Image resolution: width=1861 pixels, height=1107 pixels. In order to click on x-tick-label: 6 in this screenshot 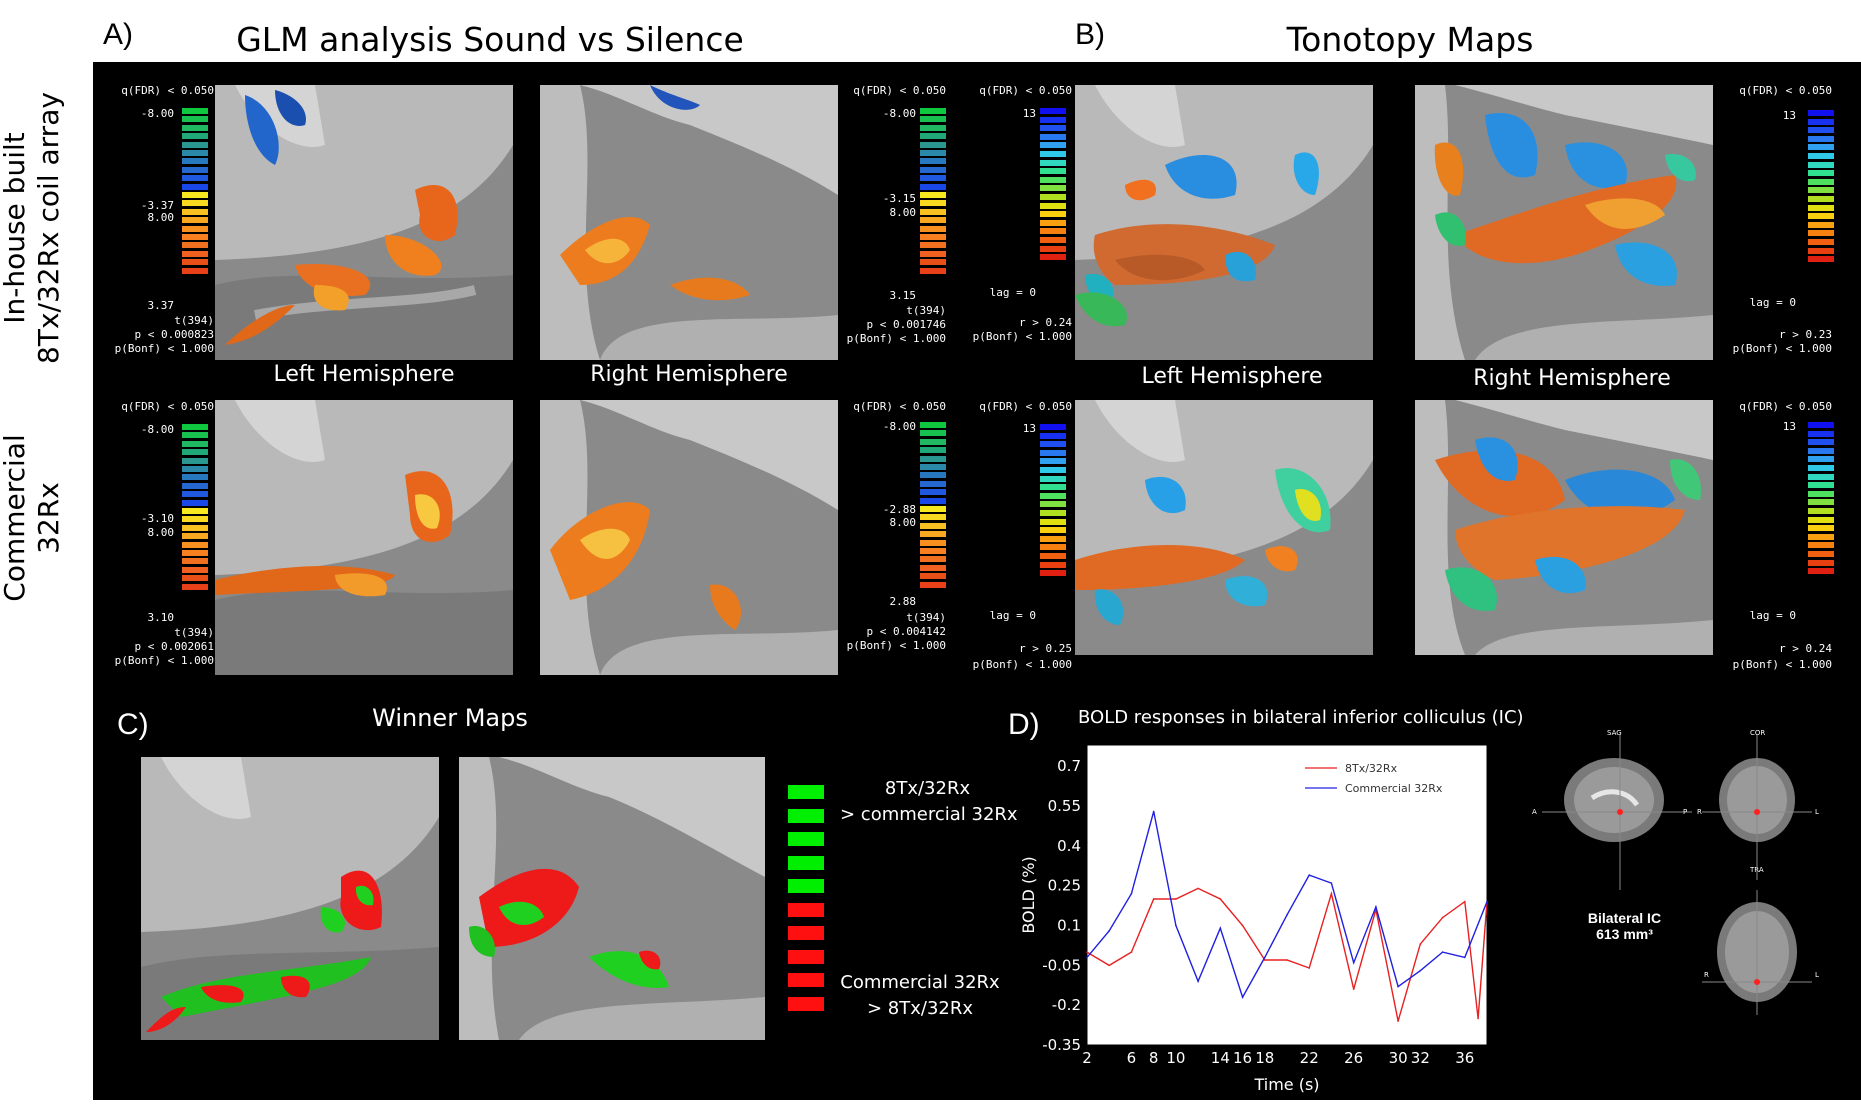, I will do `click(1132, 1058)`.